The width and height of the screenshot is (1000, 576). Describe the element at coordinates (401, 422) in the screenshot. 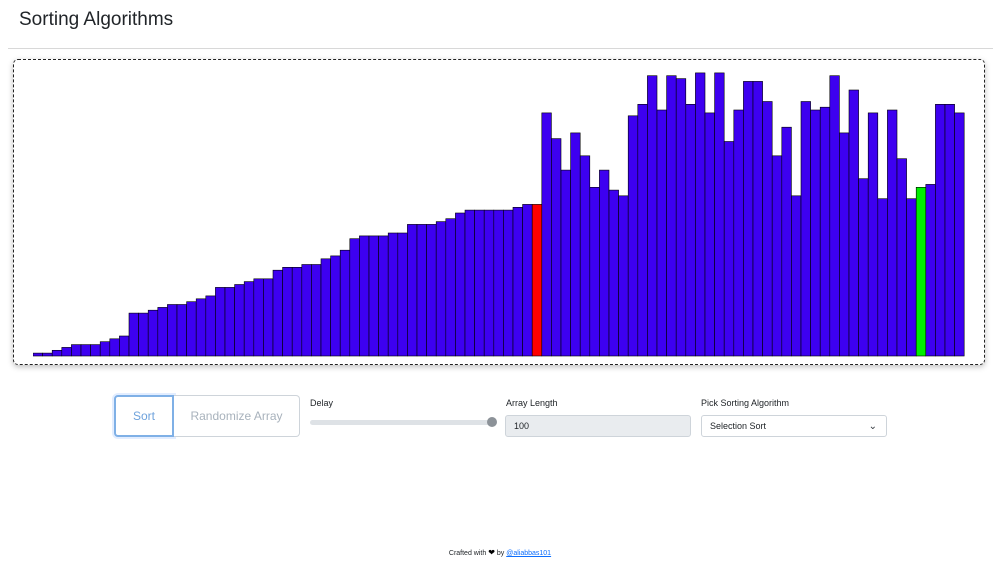

I see `delay-slider-track` at that location.